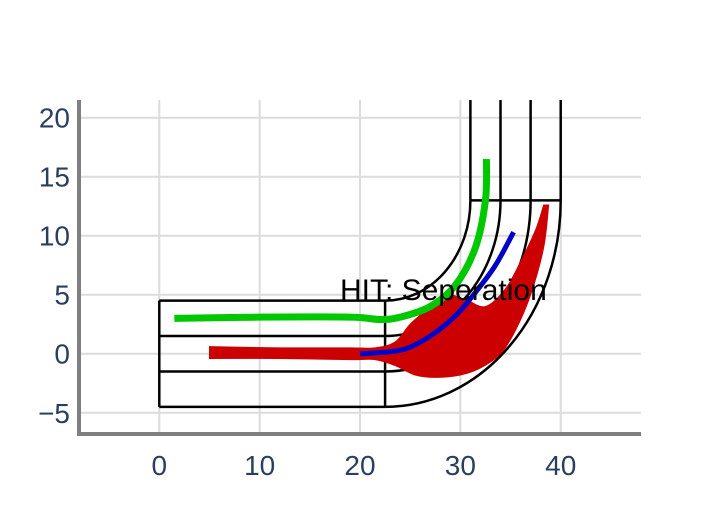  What do you see at coordinates (54, 177) in the screenshot?
I see `y-tick-label: 15` at bounding box center [54, 177].